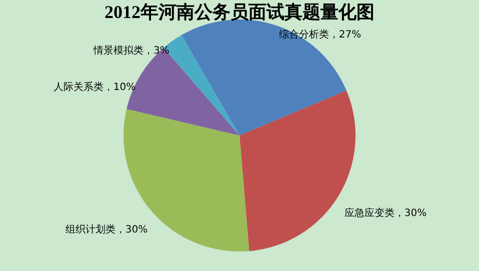 The width and height of the screenshot is (479, 271). Describe the element at coordinates (106, 230) in the screenshot. I see `slice-label: 组织计划类，30%` at that location.